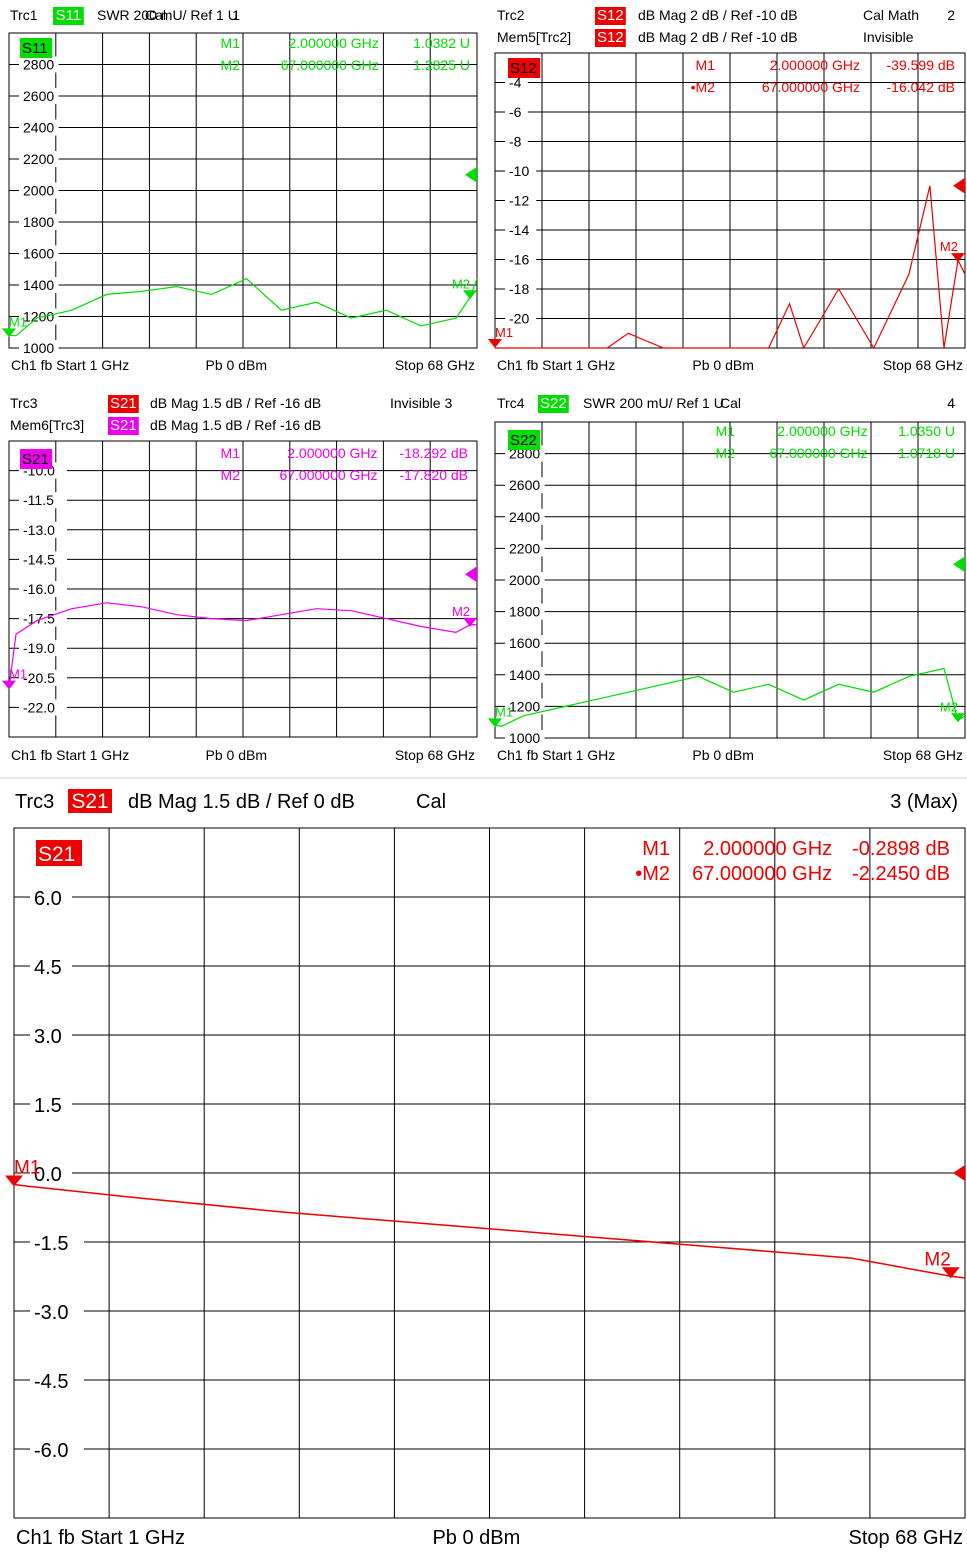  Describe the element at coordinates (921, 65) in the screenshot. I see `marker-value: -39.599 dB` at that location.